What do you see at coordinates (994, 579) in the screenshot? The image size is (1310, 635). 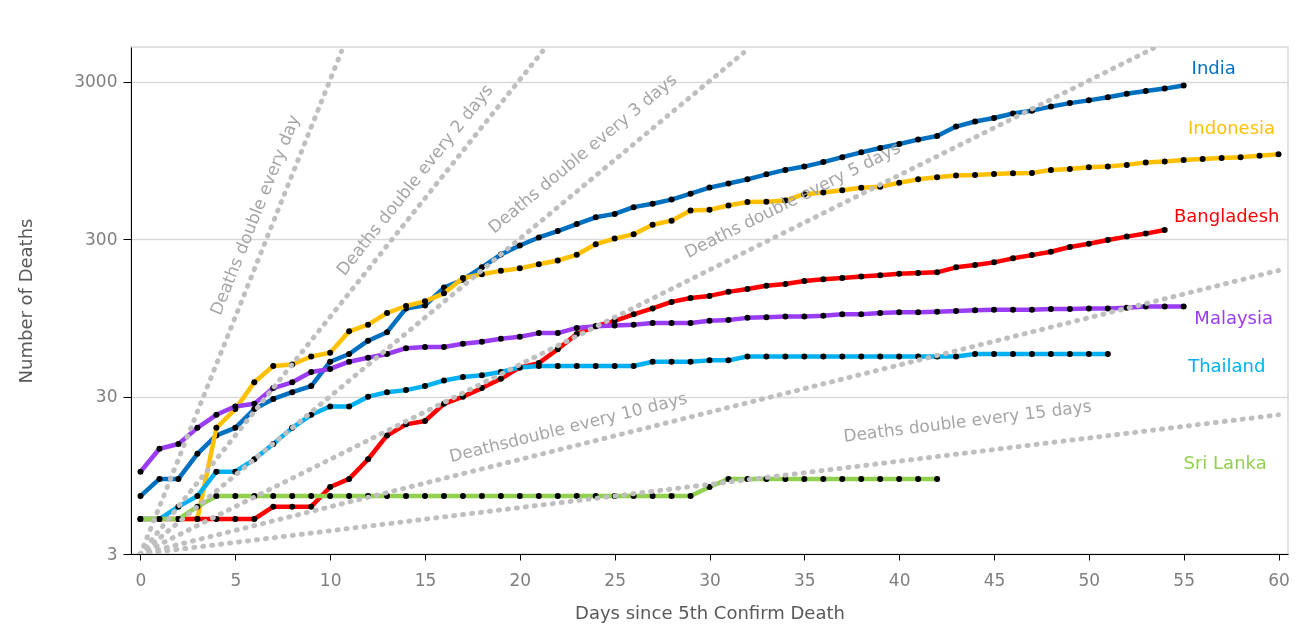 I see `x-tick-label: 45` at bounding box center [994, 579].